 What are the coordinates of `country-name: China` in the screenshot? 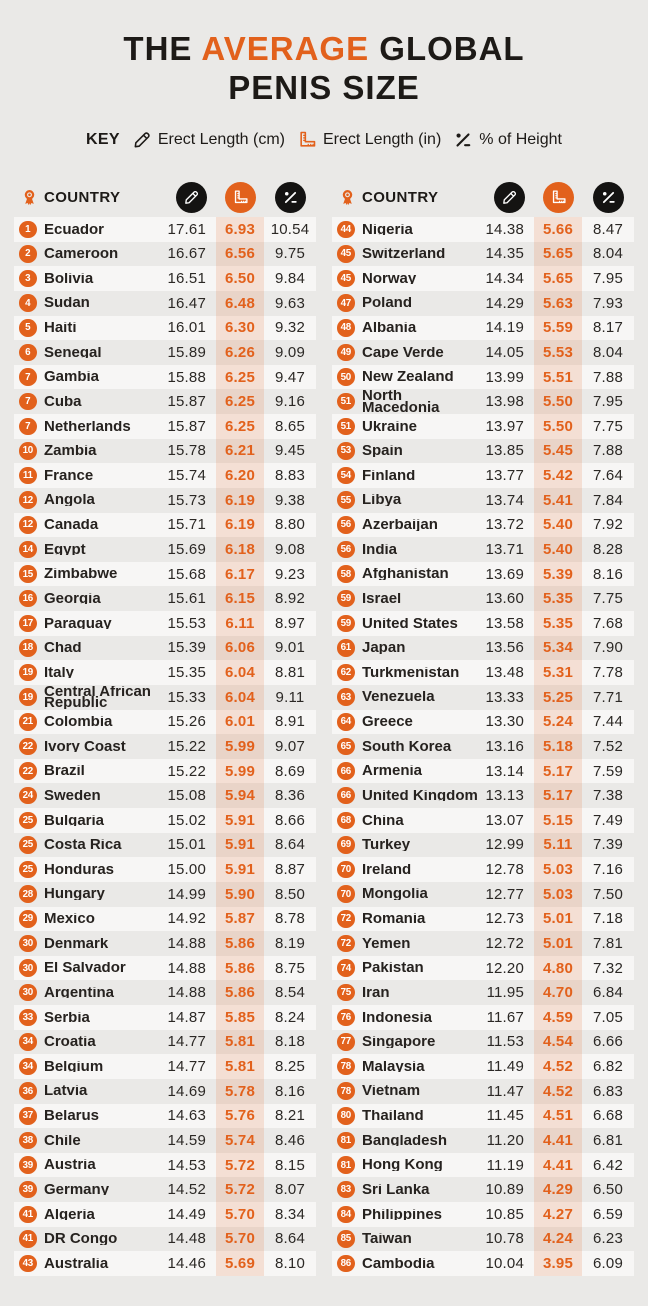 It's located at (383, 820).